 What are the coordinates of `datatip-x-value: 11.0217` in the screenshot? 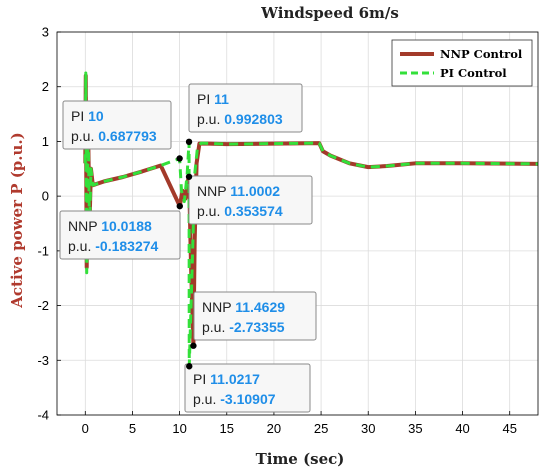 It's located at (235, 379).